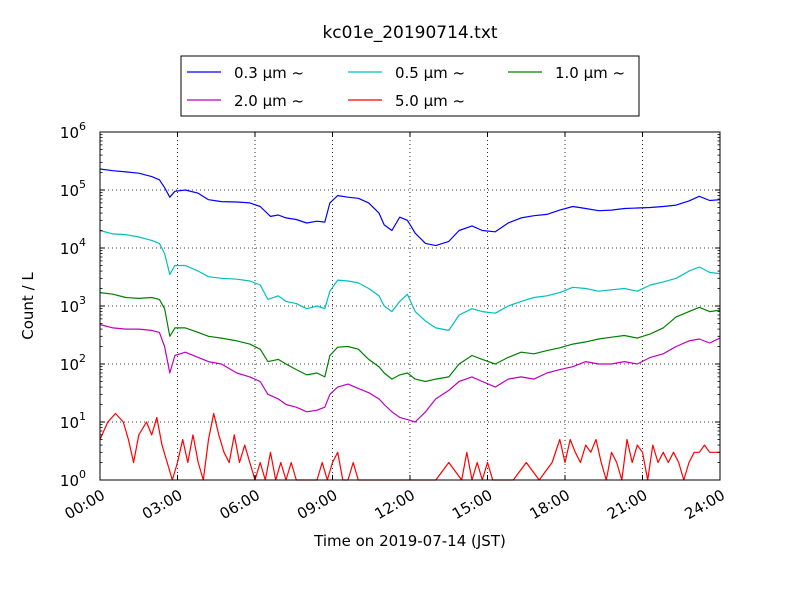 The width and height of the screenshot is (800, 600). What do you see at coordinates (73, 305) in the screenshot?
I see `y-tick-label: 10³` at bounding box center [73, 305].